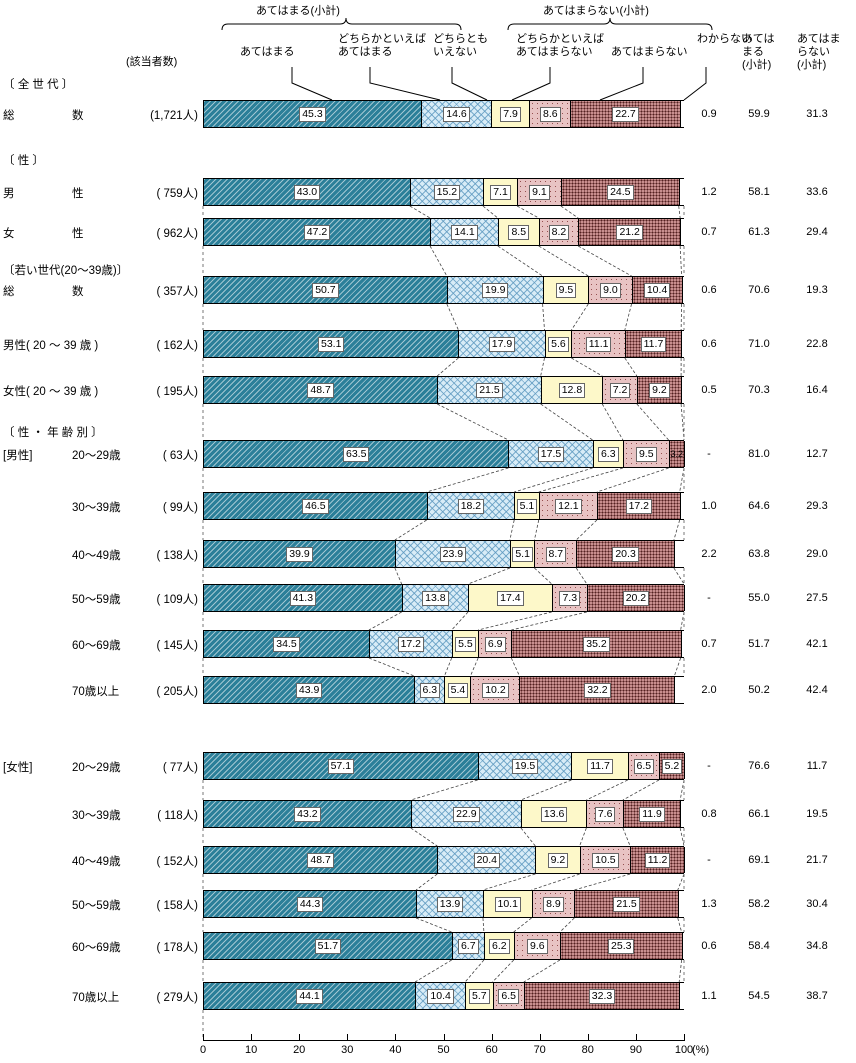  I want to click on bar-segment-6-s2: 17.5, so click(551, 454).